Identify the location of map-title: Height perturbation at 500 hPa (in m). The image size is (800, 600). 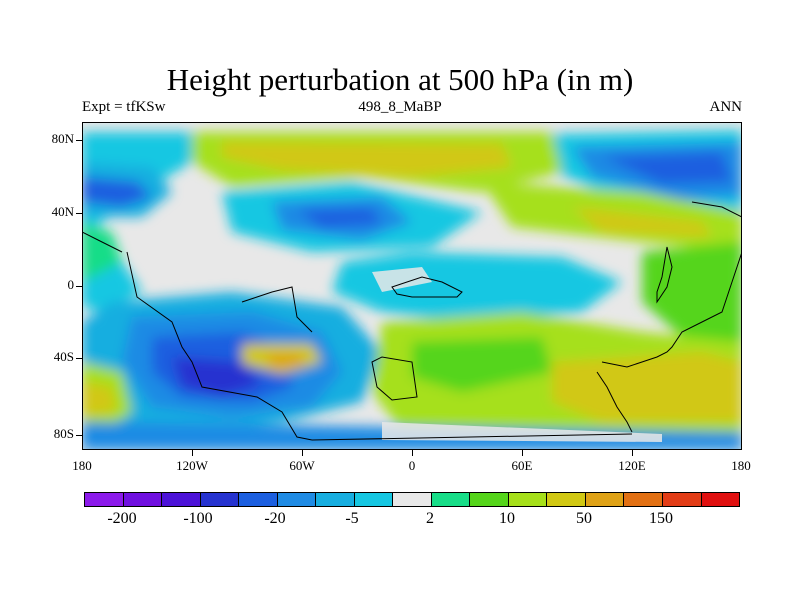
(400, 79).